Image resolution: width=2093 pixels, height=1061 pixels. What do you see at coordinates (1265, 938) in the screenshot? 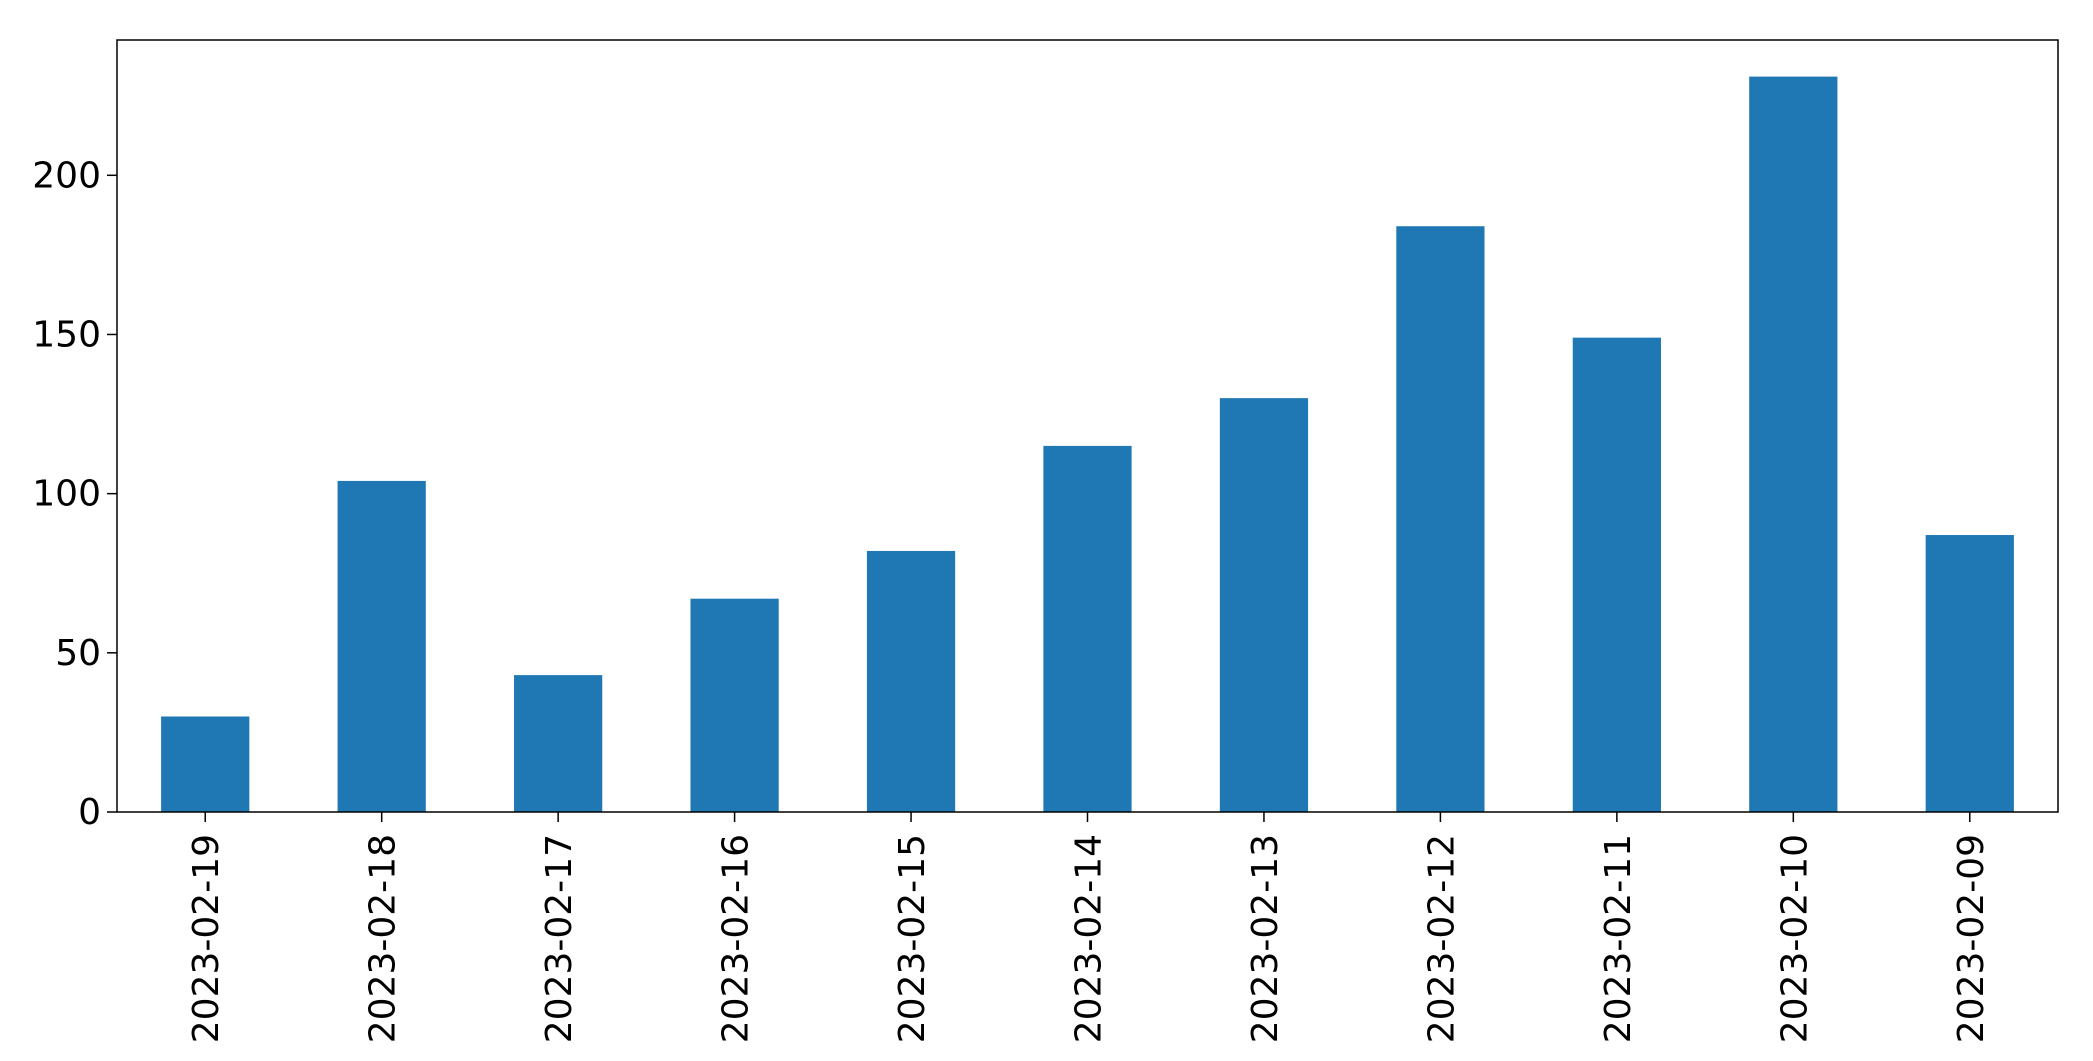
I see `x-tick-label: 2023-02-13` at bounding box center [1265, 938].